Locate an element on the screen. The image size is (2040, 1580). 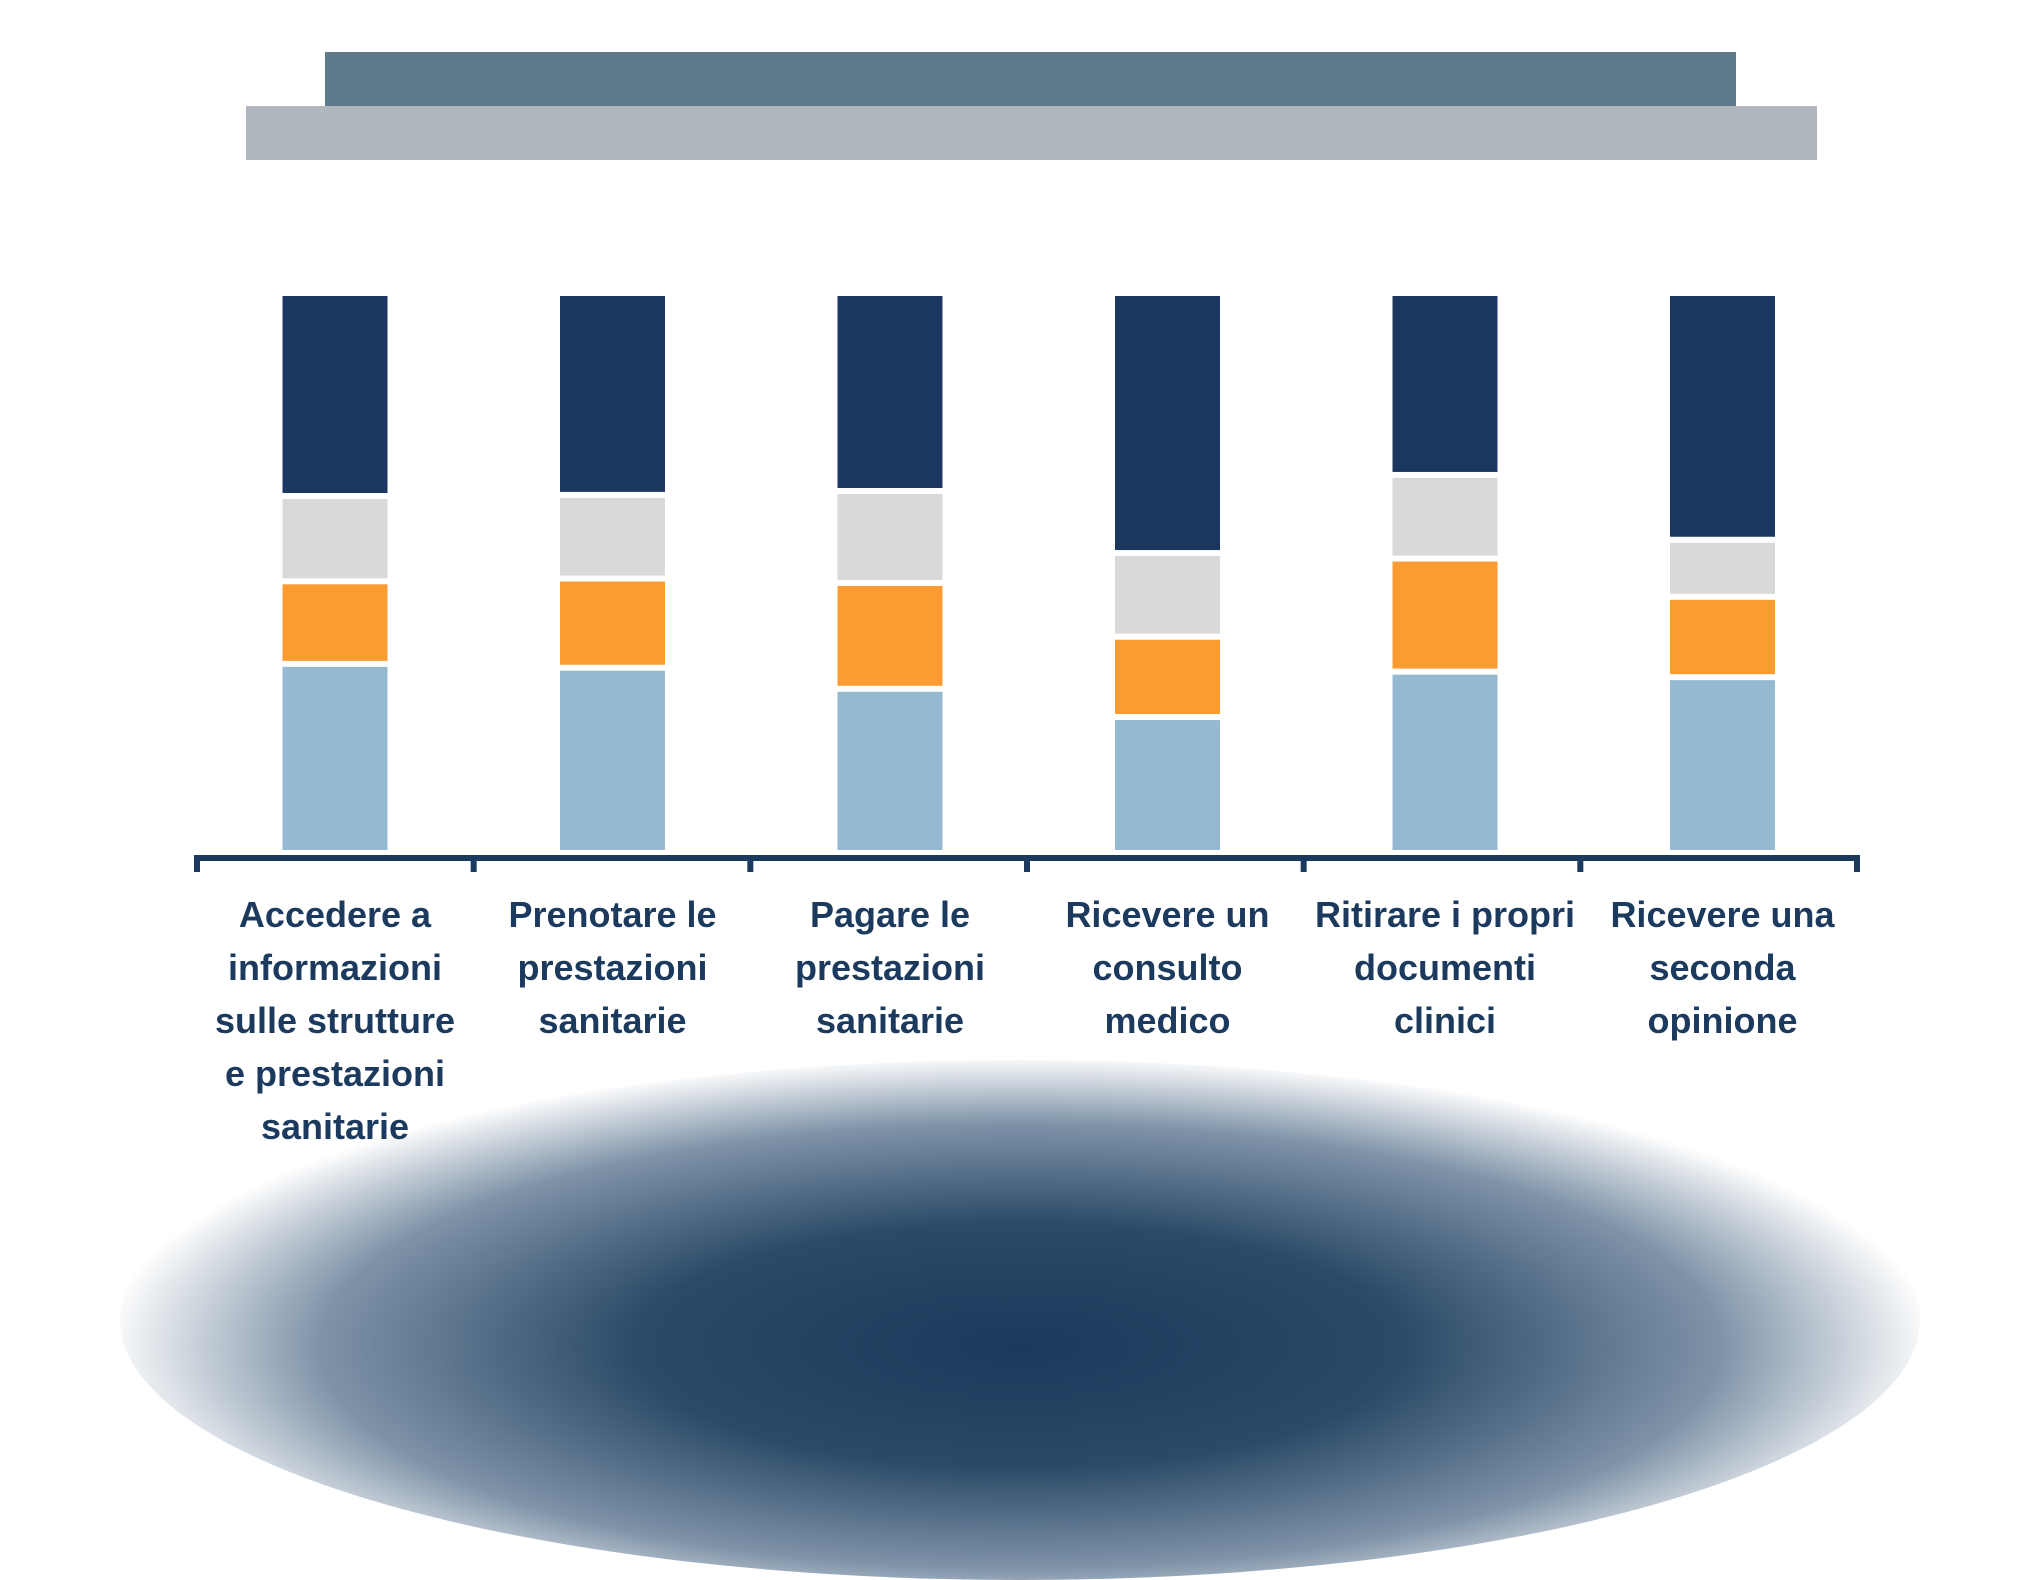
header-bar-top is located at coordinates (1030, 79).